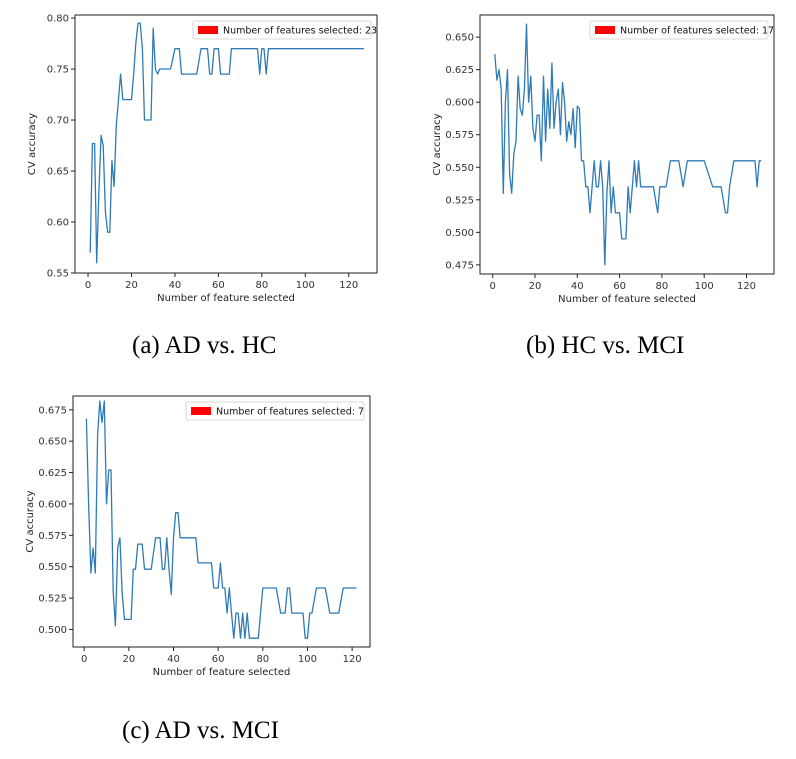  I want to click on y-tick-label: 0.75, so click(58, 70).